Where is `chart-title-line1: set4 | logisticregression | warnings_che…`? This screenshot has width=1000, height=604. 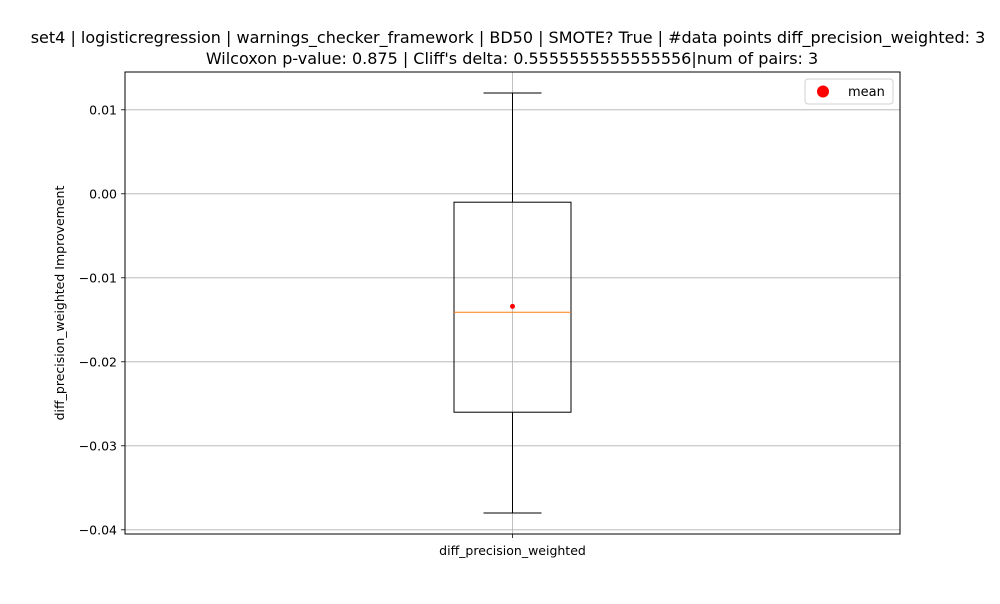
chart-title-line1: set4 | logisticregression | warnings_che… is located at coordinates (508, 38).